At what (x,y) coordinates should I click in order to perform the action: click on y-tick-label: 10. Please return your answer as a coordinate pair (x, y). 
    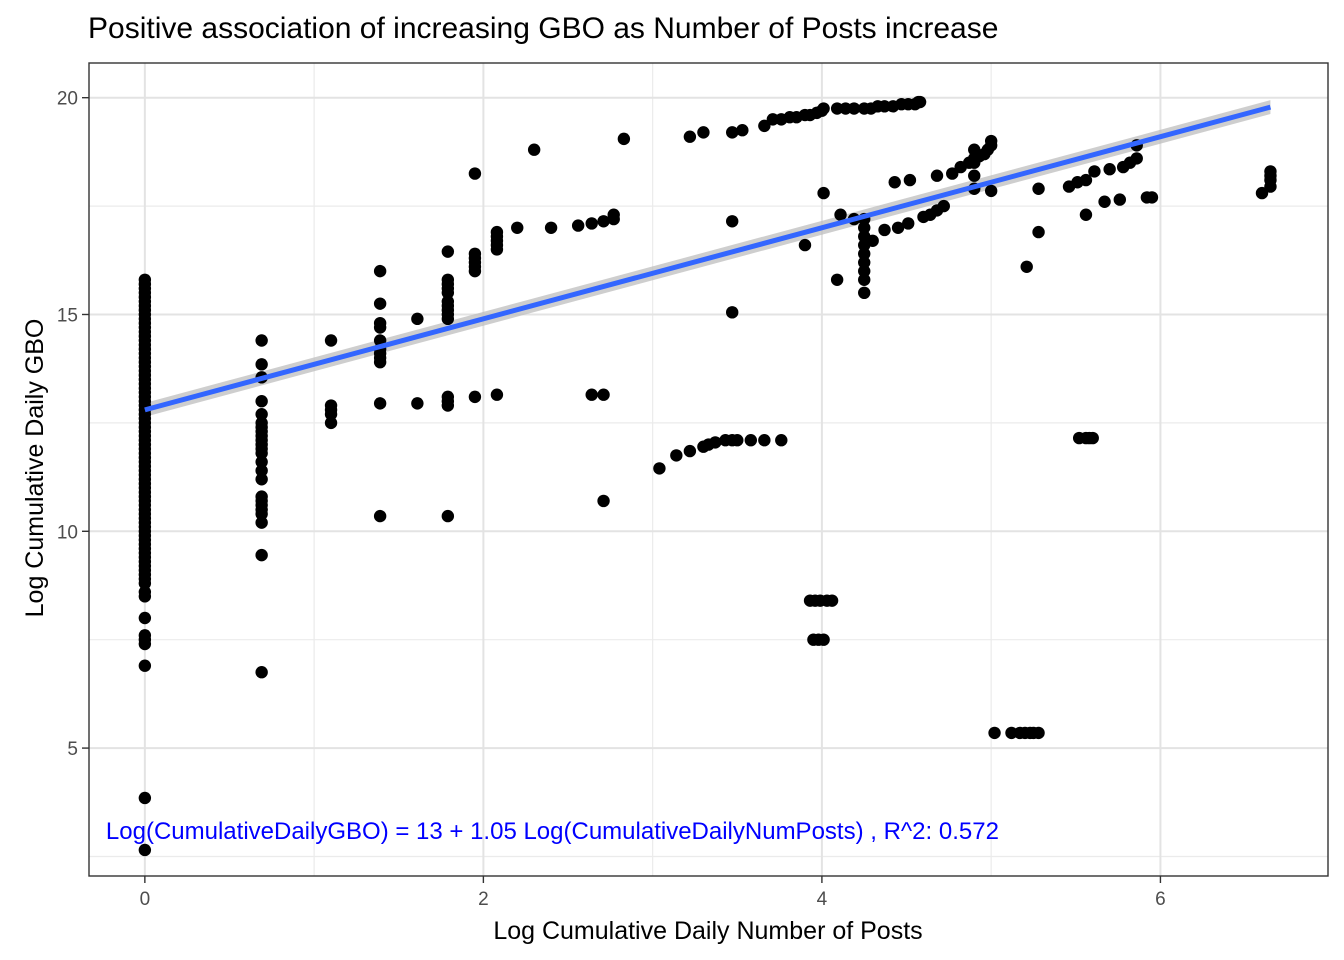
    Looking at the image, I should click on (67, 532).